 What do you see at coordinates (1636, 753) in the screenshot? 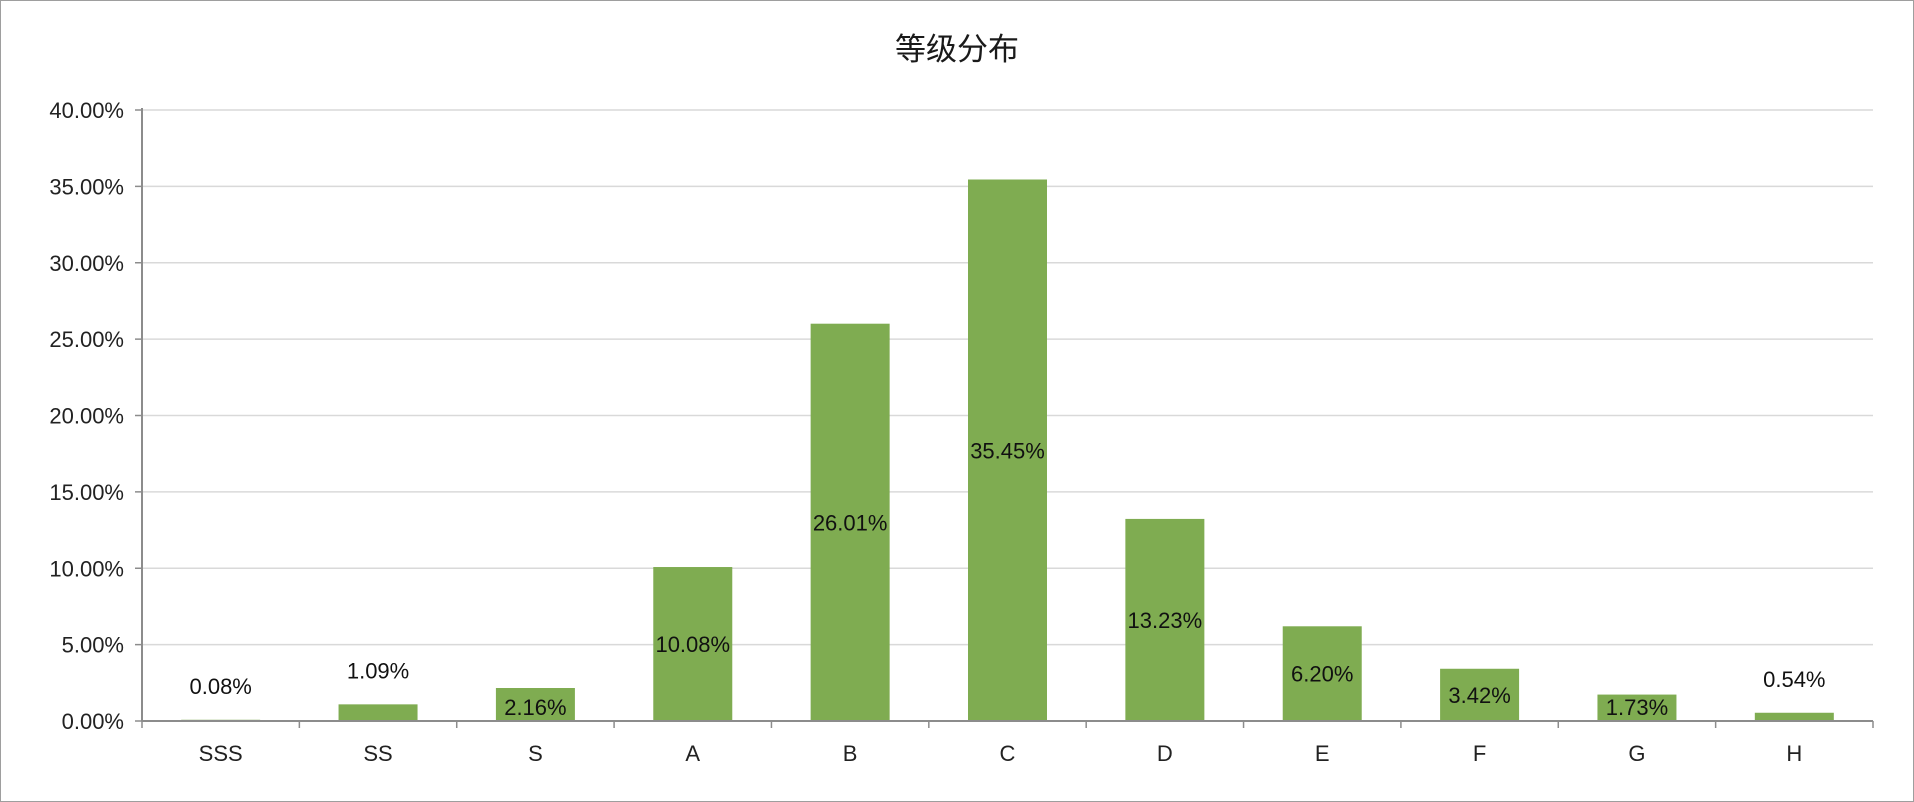
I see `x-axis-tick-label: G` at bounding box center [1636, 753].